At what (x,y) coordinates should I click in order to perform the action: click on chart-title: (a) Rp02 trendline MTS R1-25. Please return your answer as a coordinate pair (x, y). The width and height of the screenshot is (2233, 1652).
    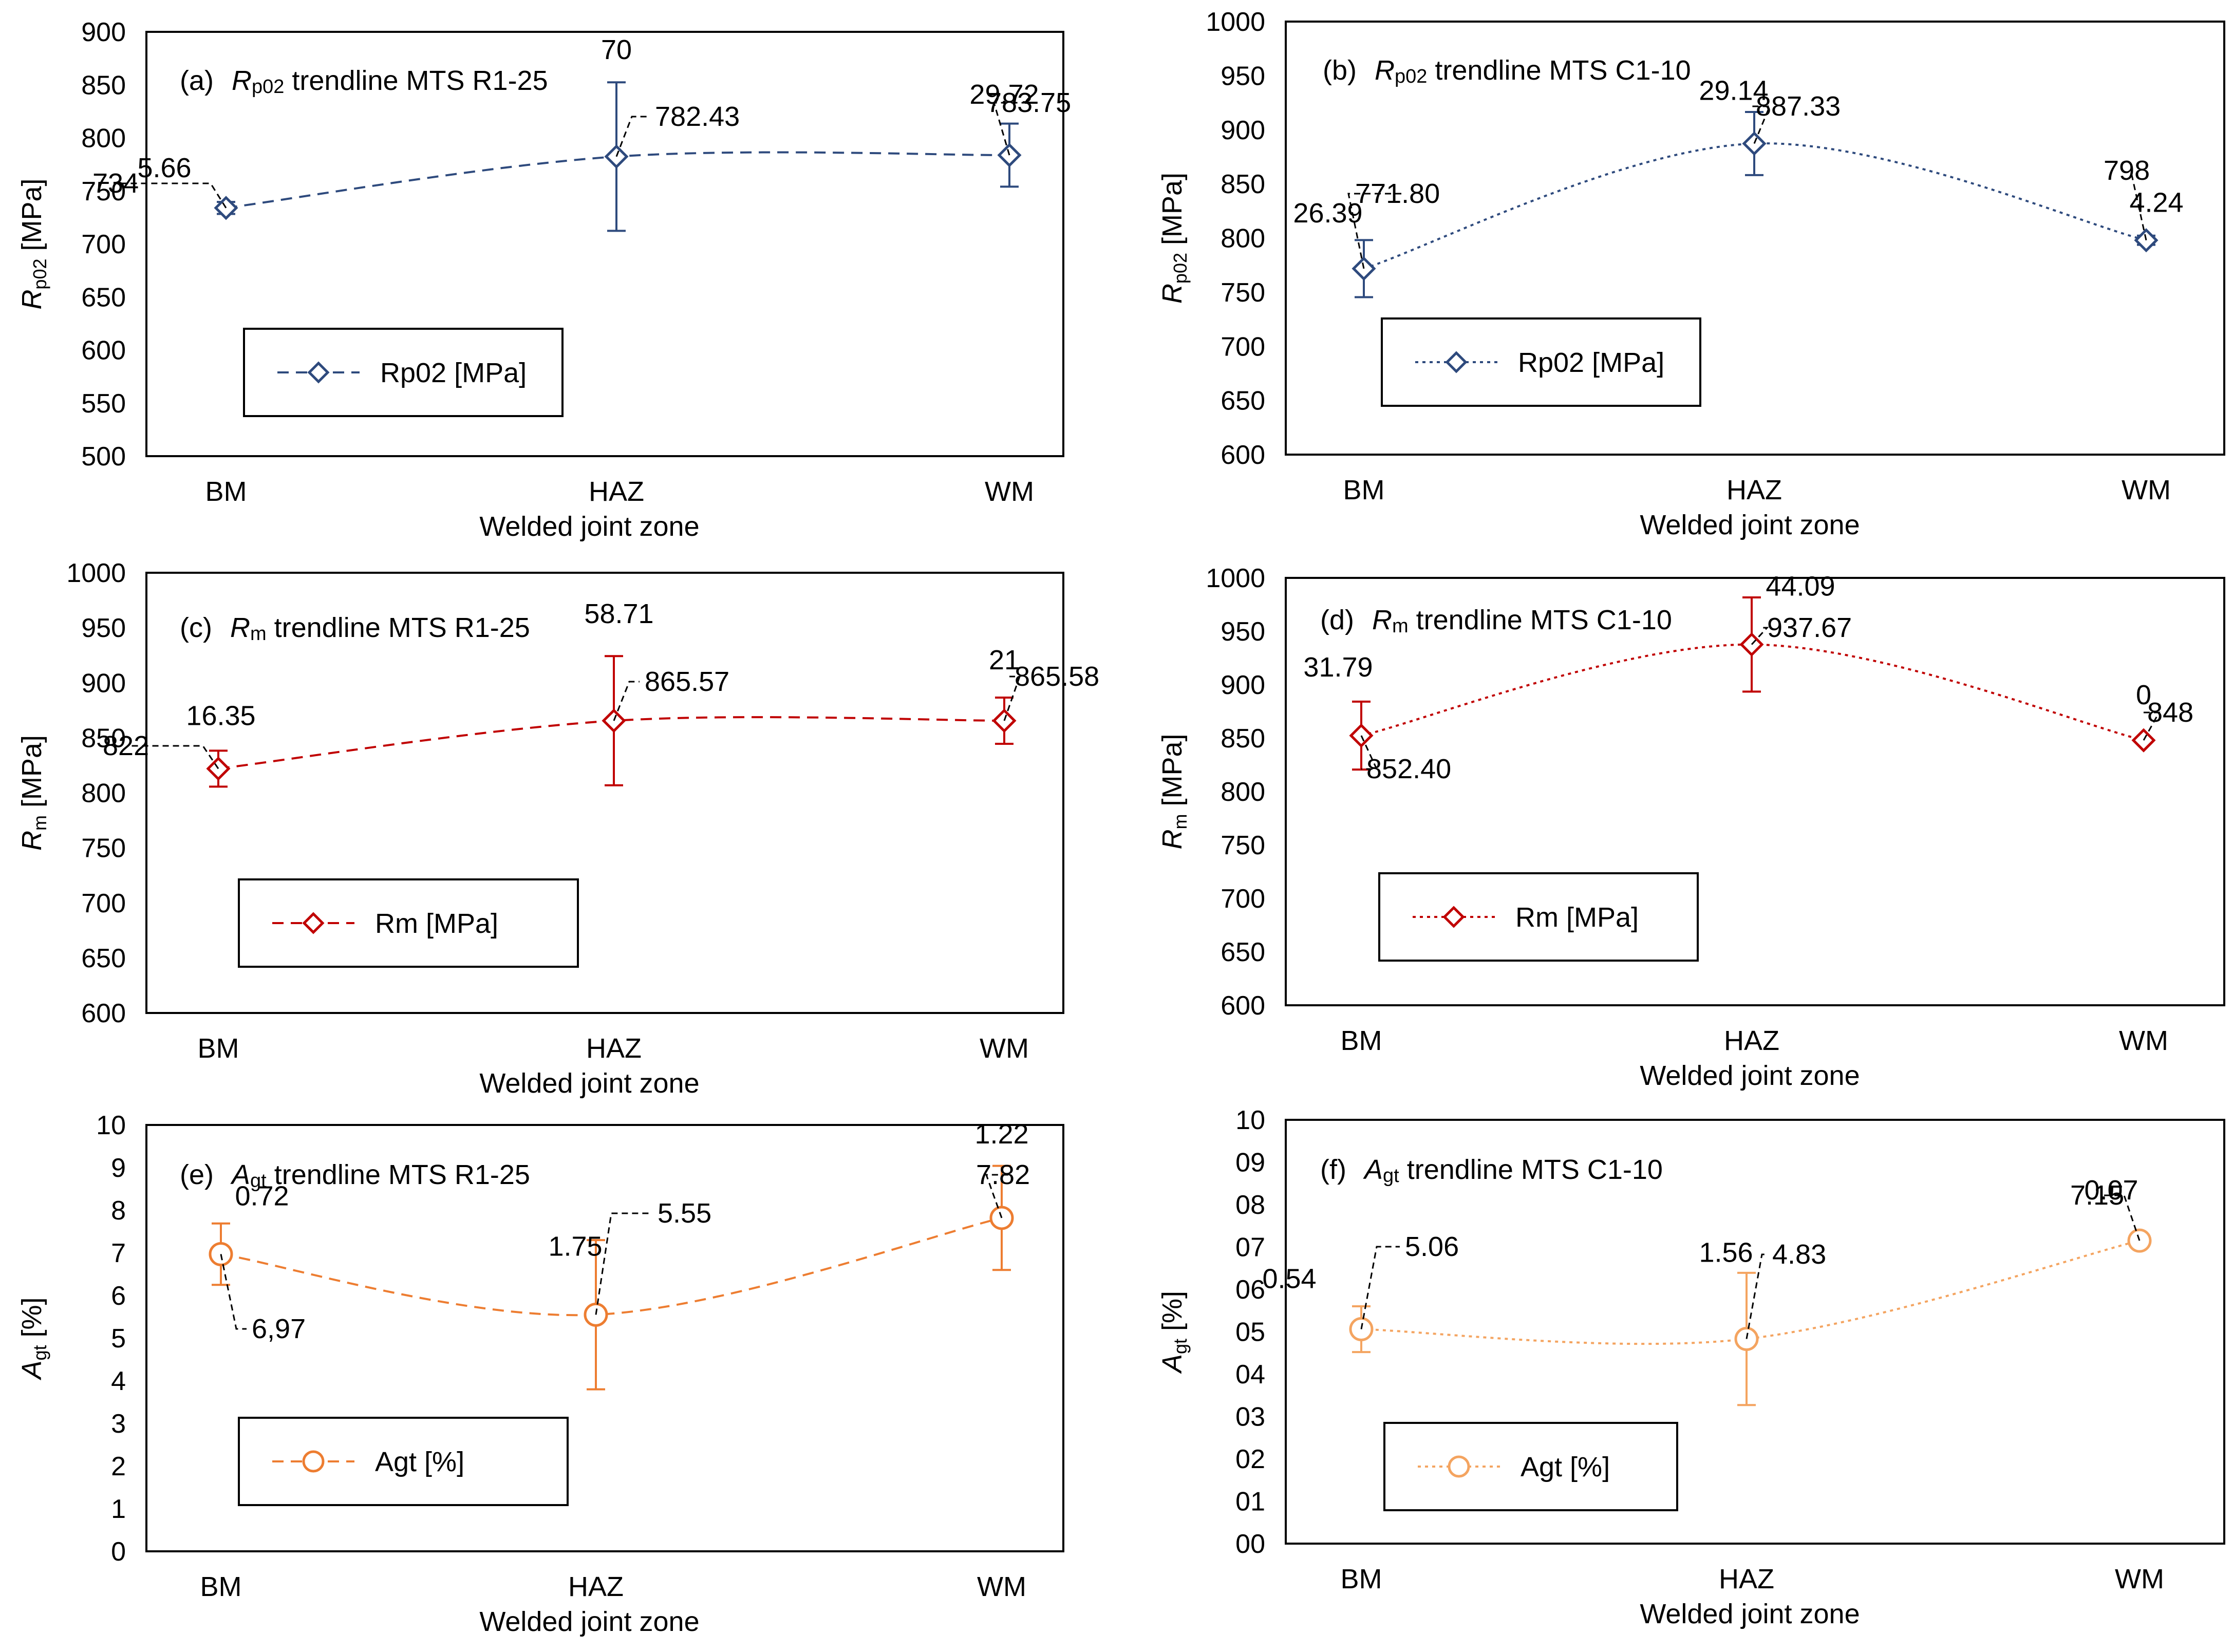
    Looking at the image, I should click on (364, 81).